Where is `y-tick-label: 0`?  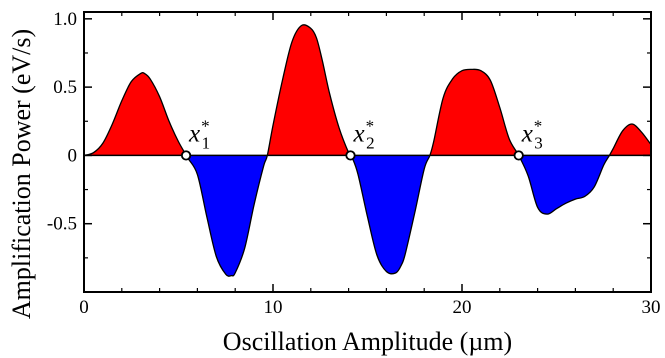 y-tick-label: 0 is located at coordinates (73, 155).